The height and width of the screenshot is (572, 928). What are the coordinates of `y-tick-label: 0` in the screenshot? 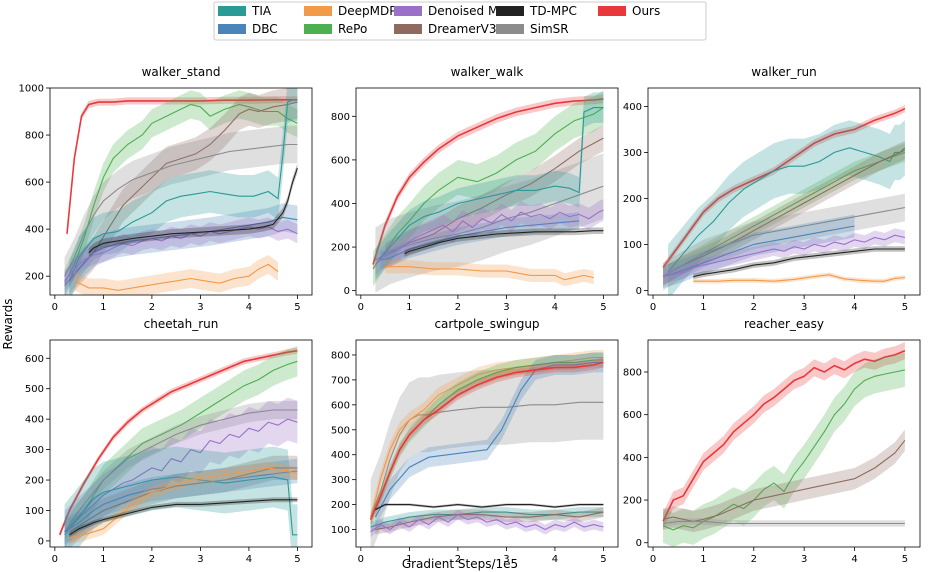 It's located at (41, 541).